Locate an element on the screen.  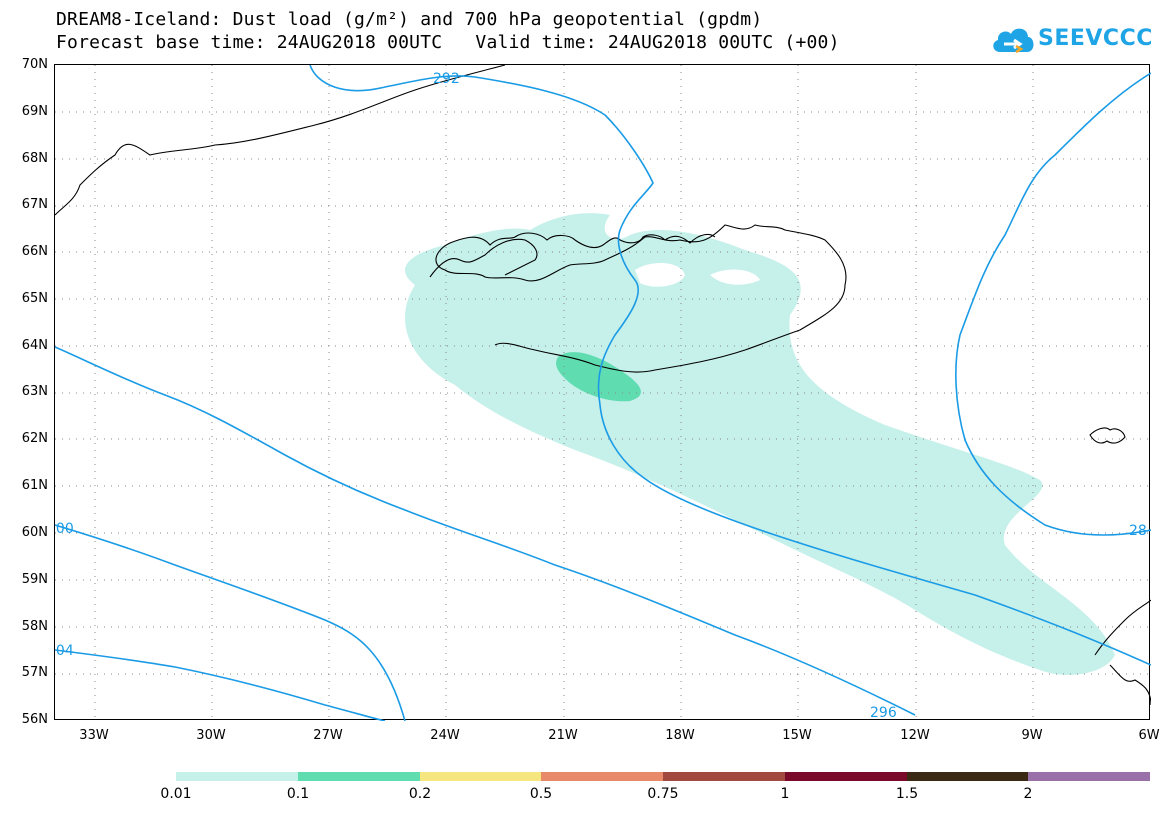
iceland-westfjords is located at coordinates (483, 258).